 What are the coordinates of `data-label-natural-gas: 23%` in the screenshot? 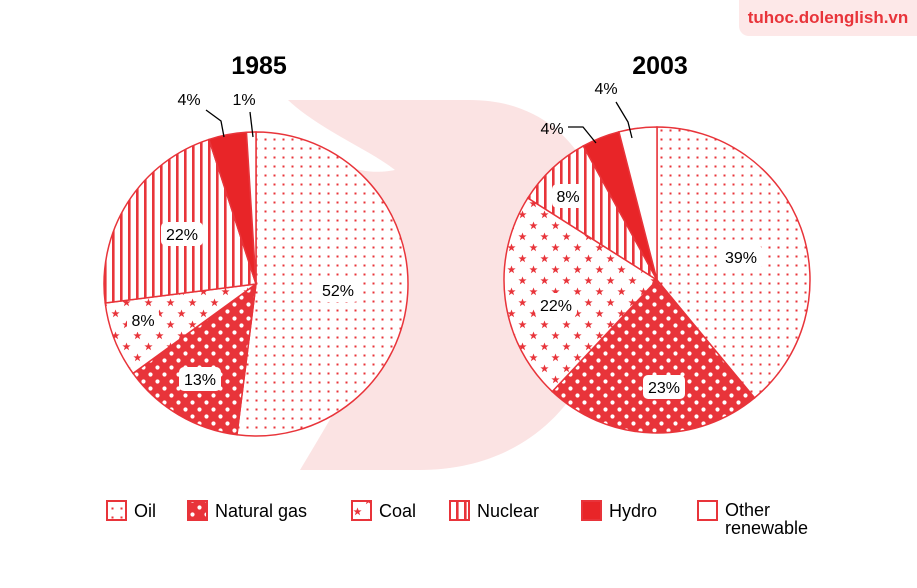 It's located at (664, 388).